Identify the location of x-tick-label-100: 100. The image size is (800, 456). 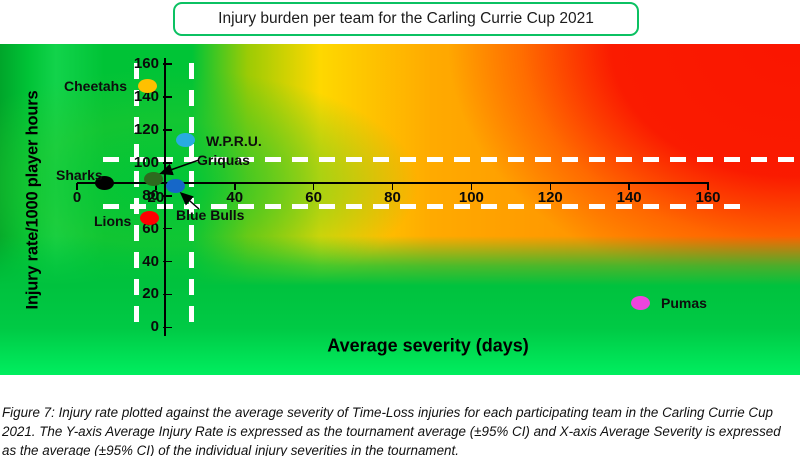
(471, 198).